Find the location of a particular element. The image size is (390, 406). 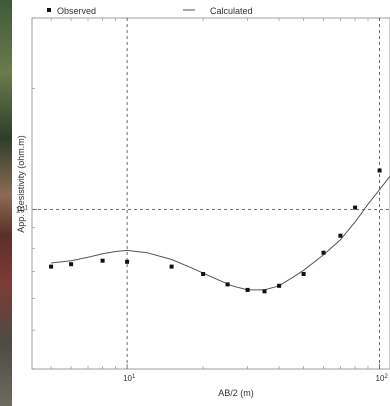

legend: Observed Calculated is located at coordinates (150, 11).